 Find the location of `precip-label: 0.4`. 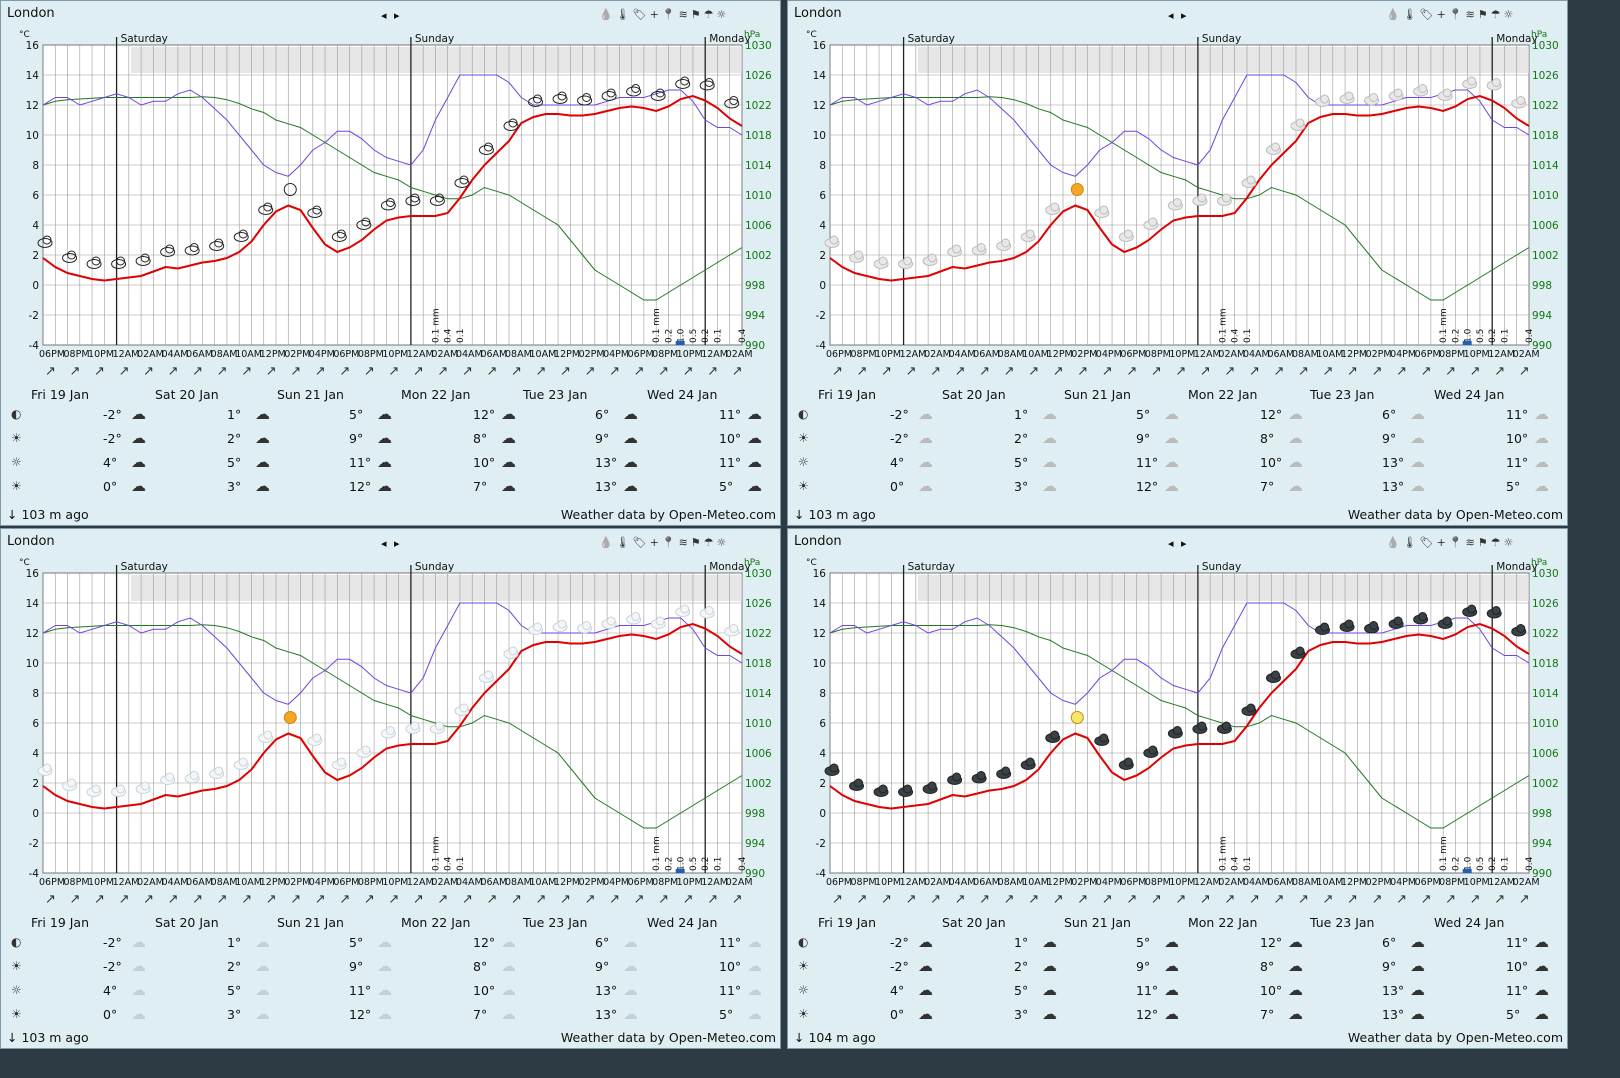

precip-label: 0.4 is located at coordinates (1236, 335).